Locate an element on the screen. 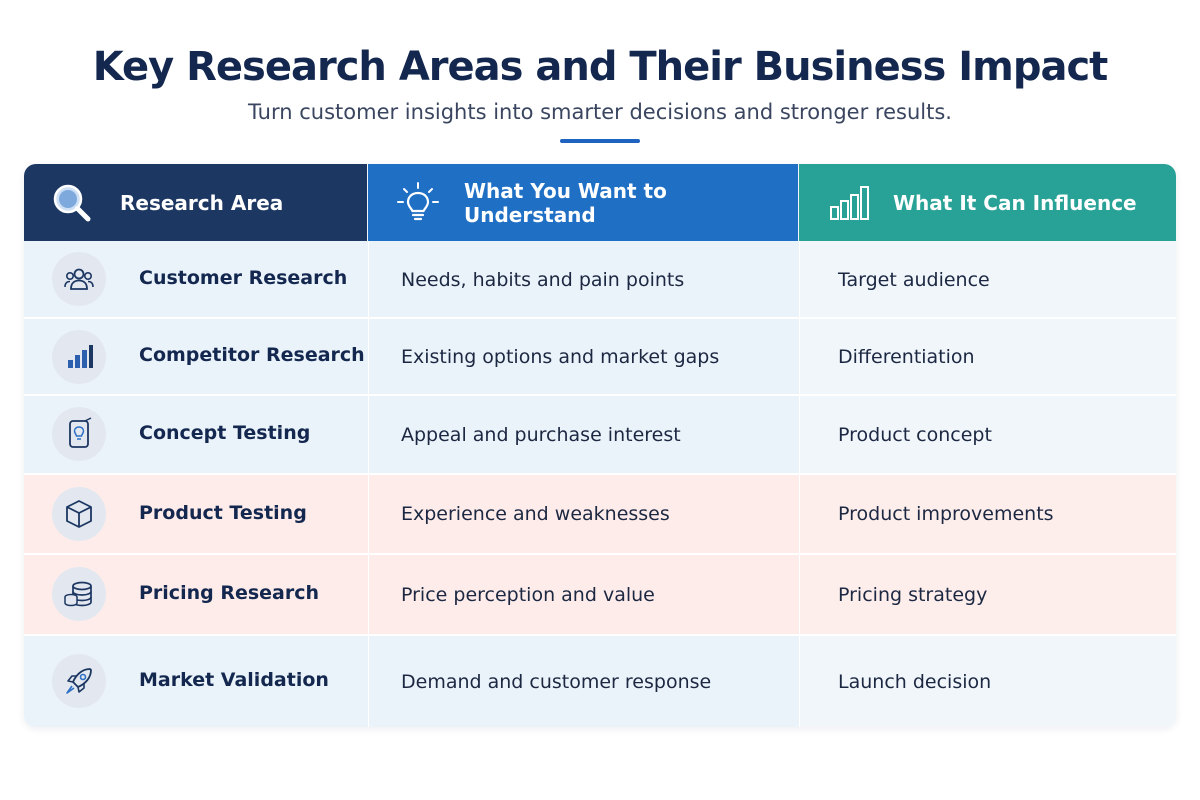 The width and height of the screenshot is (1200, 800). row-understand: Experience and weaknesses is located at coordinates (583, 514).